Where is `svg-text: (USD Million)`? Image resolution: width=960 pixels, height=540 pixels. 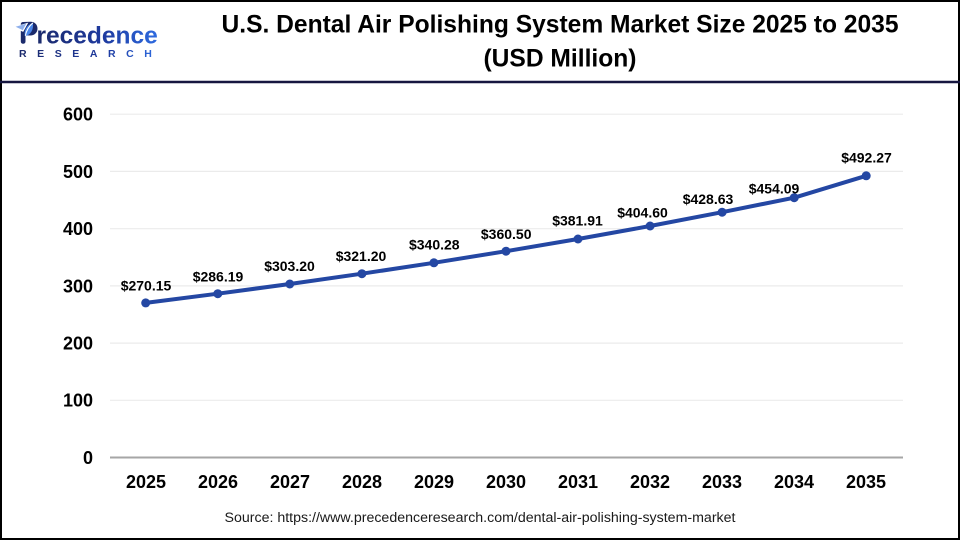
svg-text: (USD Million) is located at coordinates (559, 59).